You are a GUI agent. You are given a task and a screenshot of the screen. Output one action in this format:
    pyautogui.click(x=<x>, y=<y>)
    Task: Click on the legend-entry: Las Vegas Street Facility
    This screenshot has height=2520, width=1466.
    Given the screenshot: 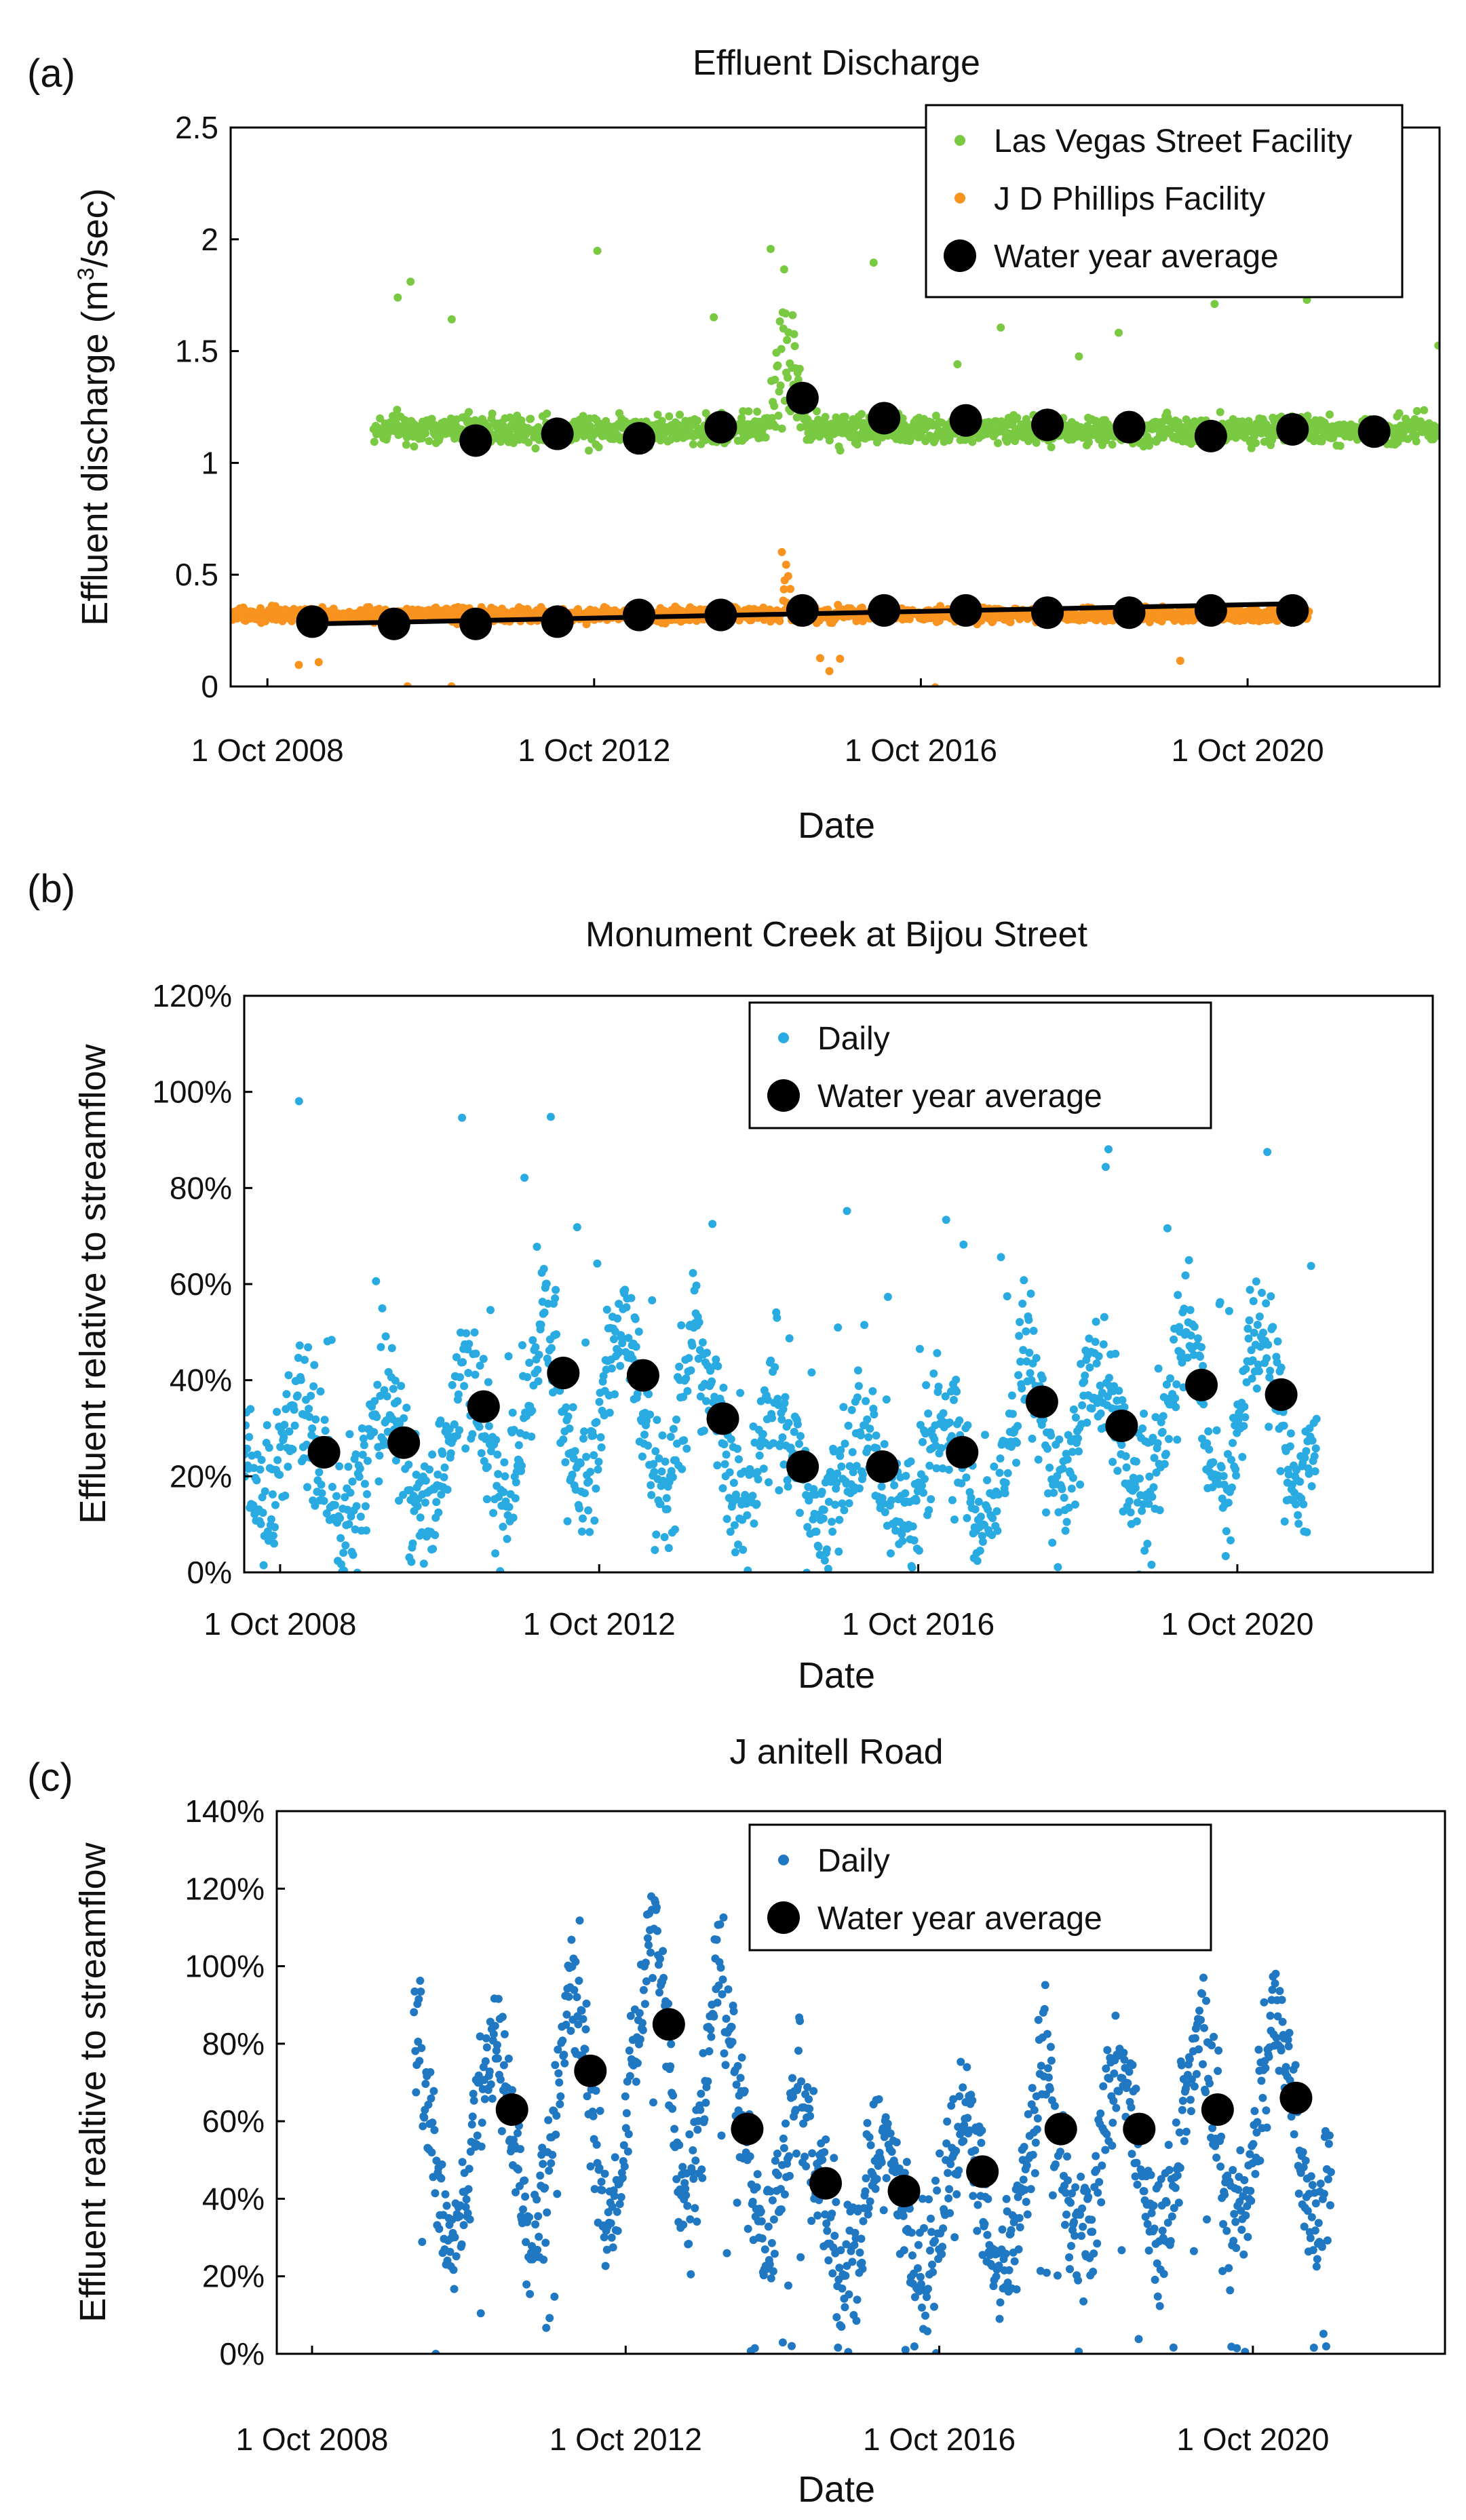 What is the action you would take?
    pyautogui.click(x=1173, y=141)
    